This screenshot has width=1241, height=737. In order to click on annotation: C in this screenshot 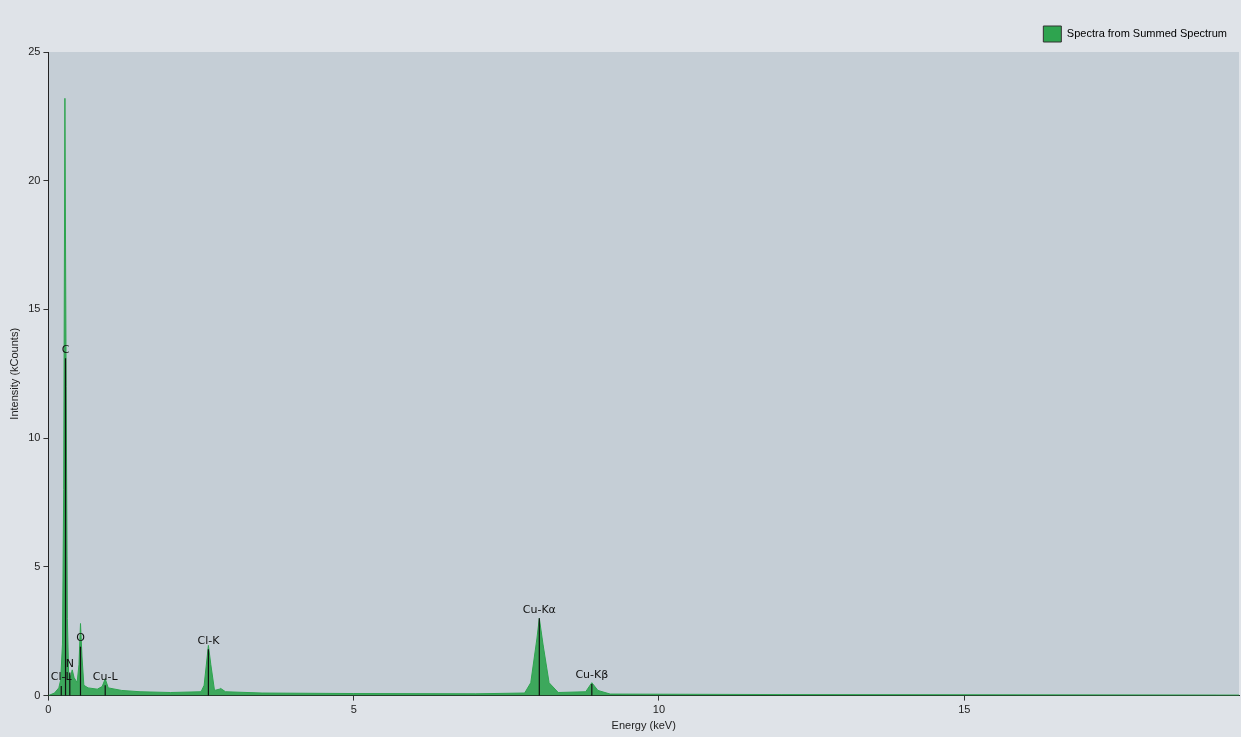, I will do `click(65, 349)`.